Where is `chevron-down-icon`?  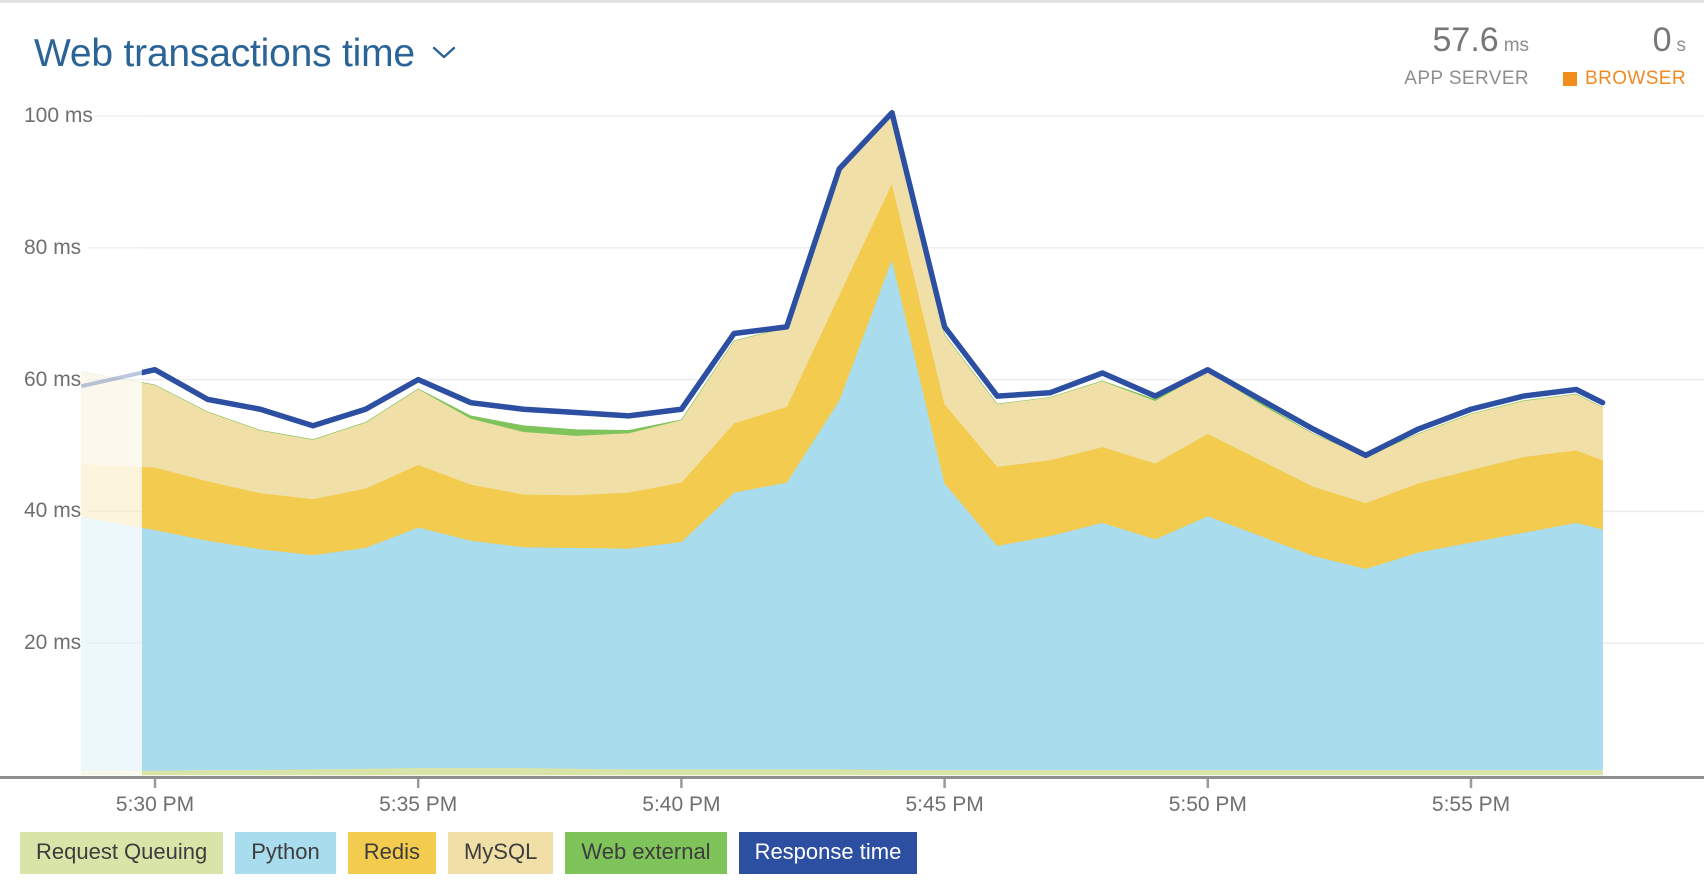 chevron-down-icon is located at coordinates (444, 54).